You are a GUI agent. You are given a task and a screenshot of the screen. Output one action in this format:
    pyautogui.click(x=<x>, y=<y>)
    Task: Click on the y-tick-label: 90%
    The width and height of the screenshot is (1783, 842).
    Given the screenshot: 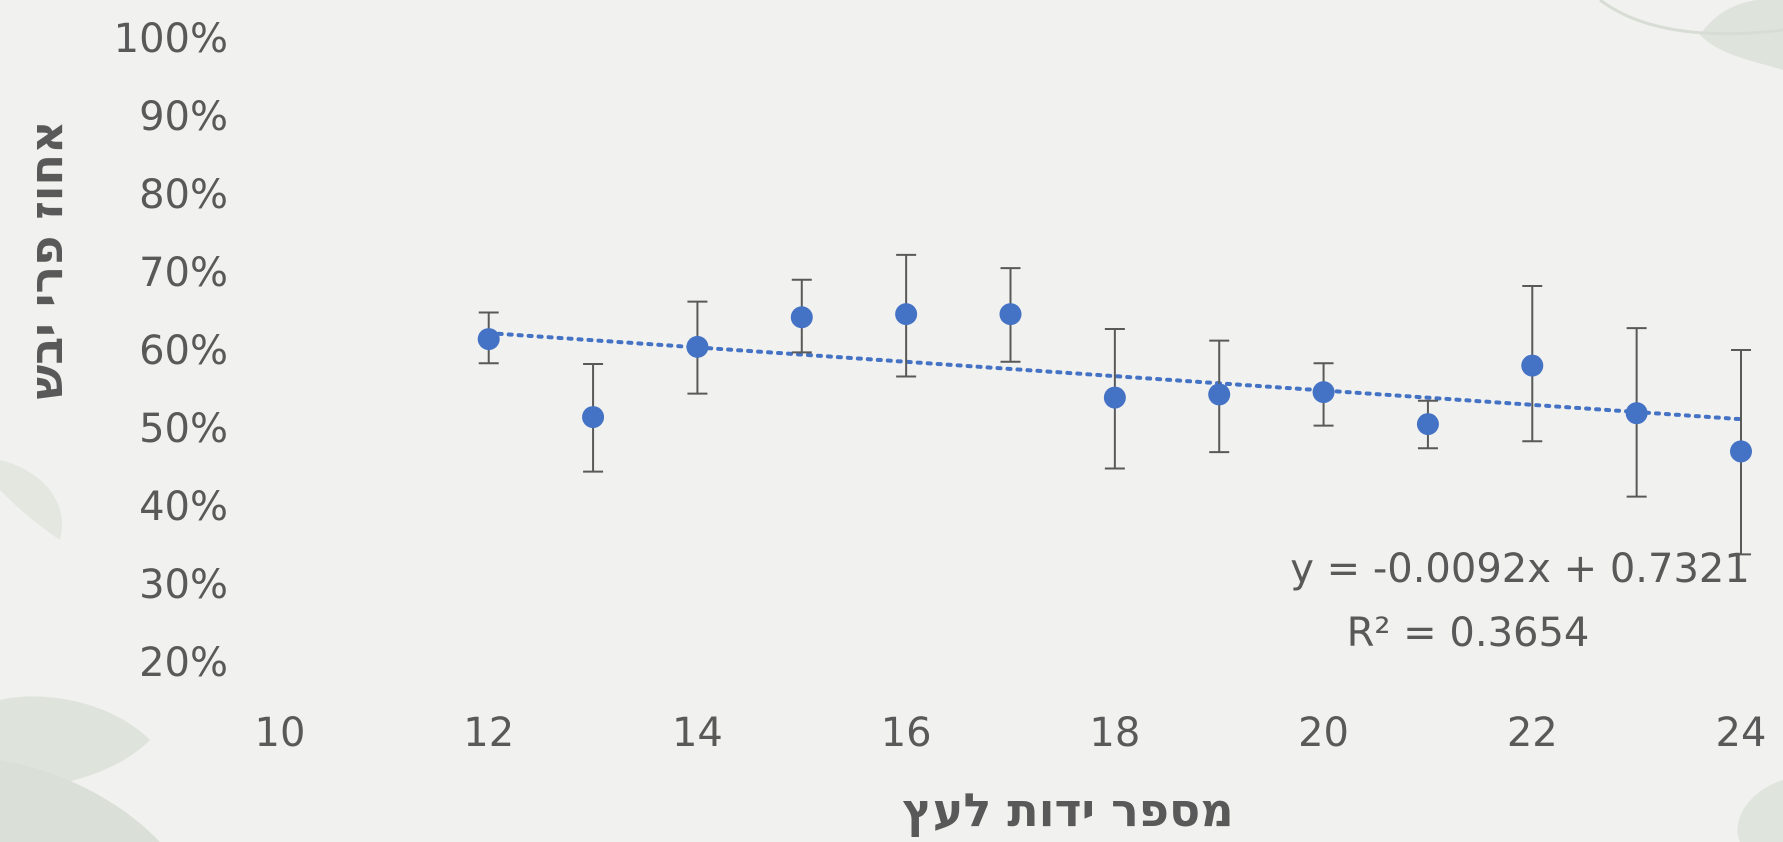 What is the action you would take?
    pyautogui.click(x=183, y=117)
    